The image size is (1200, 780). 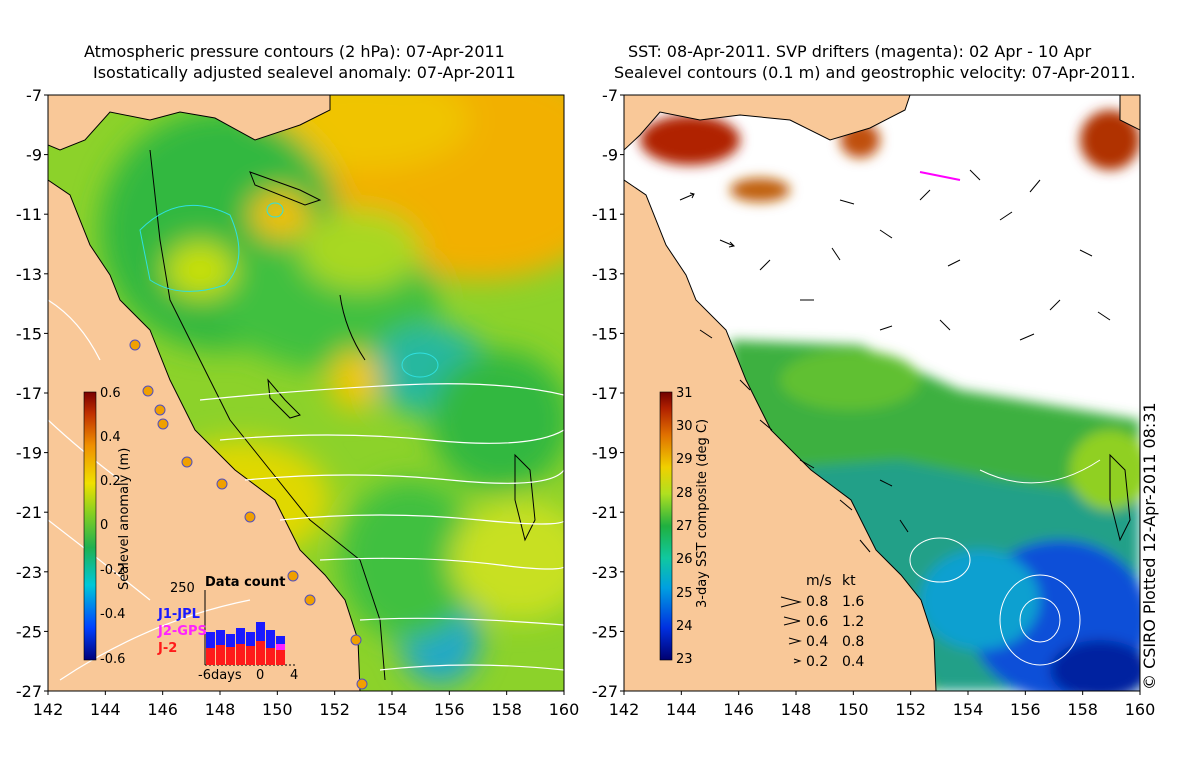 What do you see at coordinates (284, 398) in the screenshot?
I see `vanuatu-islands` at bounding box center [284, 398].